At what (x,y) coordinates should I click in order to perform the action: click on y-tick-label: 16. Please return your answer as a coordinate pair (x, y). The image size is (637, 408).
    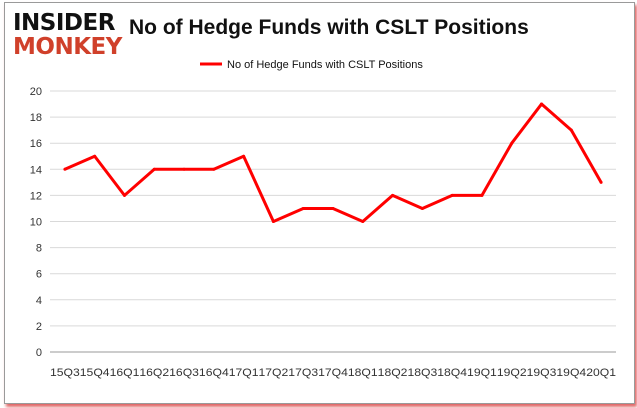
    Looking at the image, I should click on (36, 144).